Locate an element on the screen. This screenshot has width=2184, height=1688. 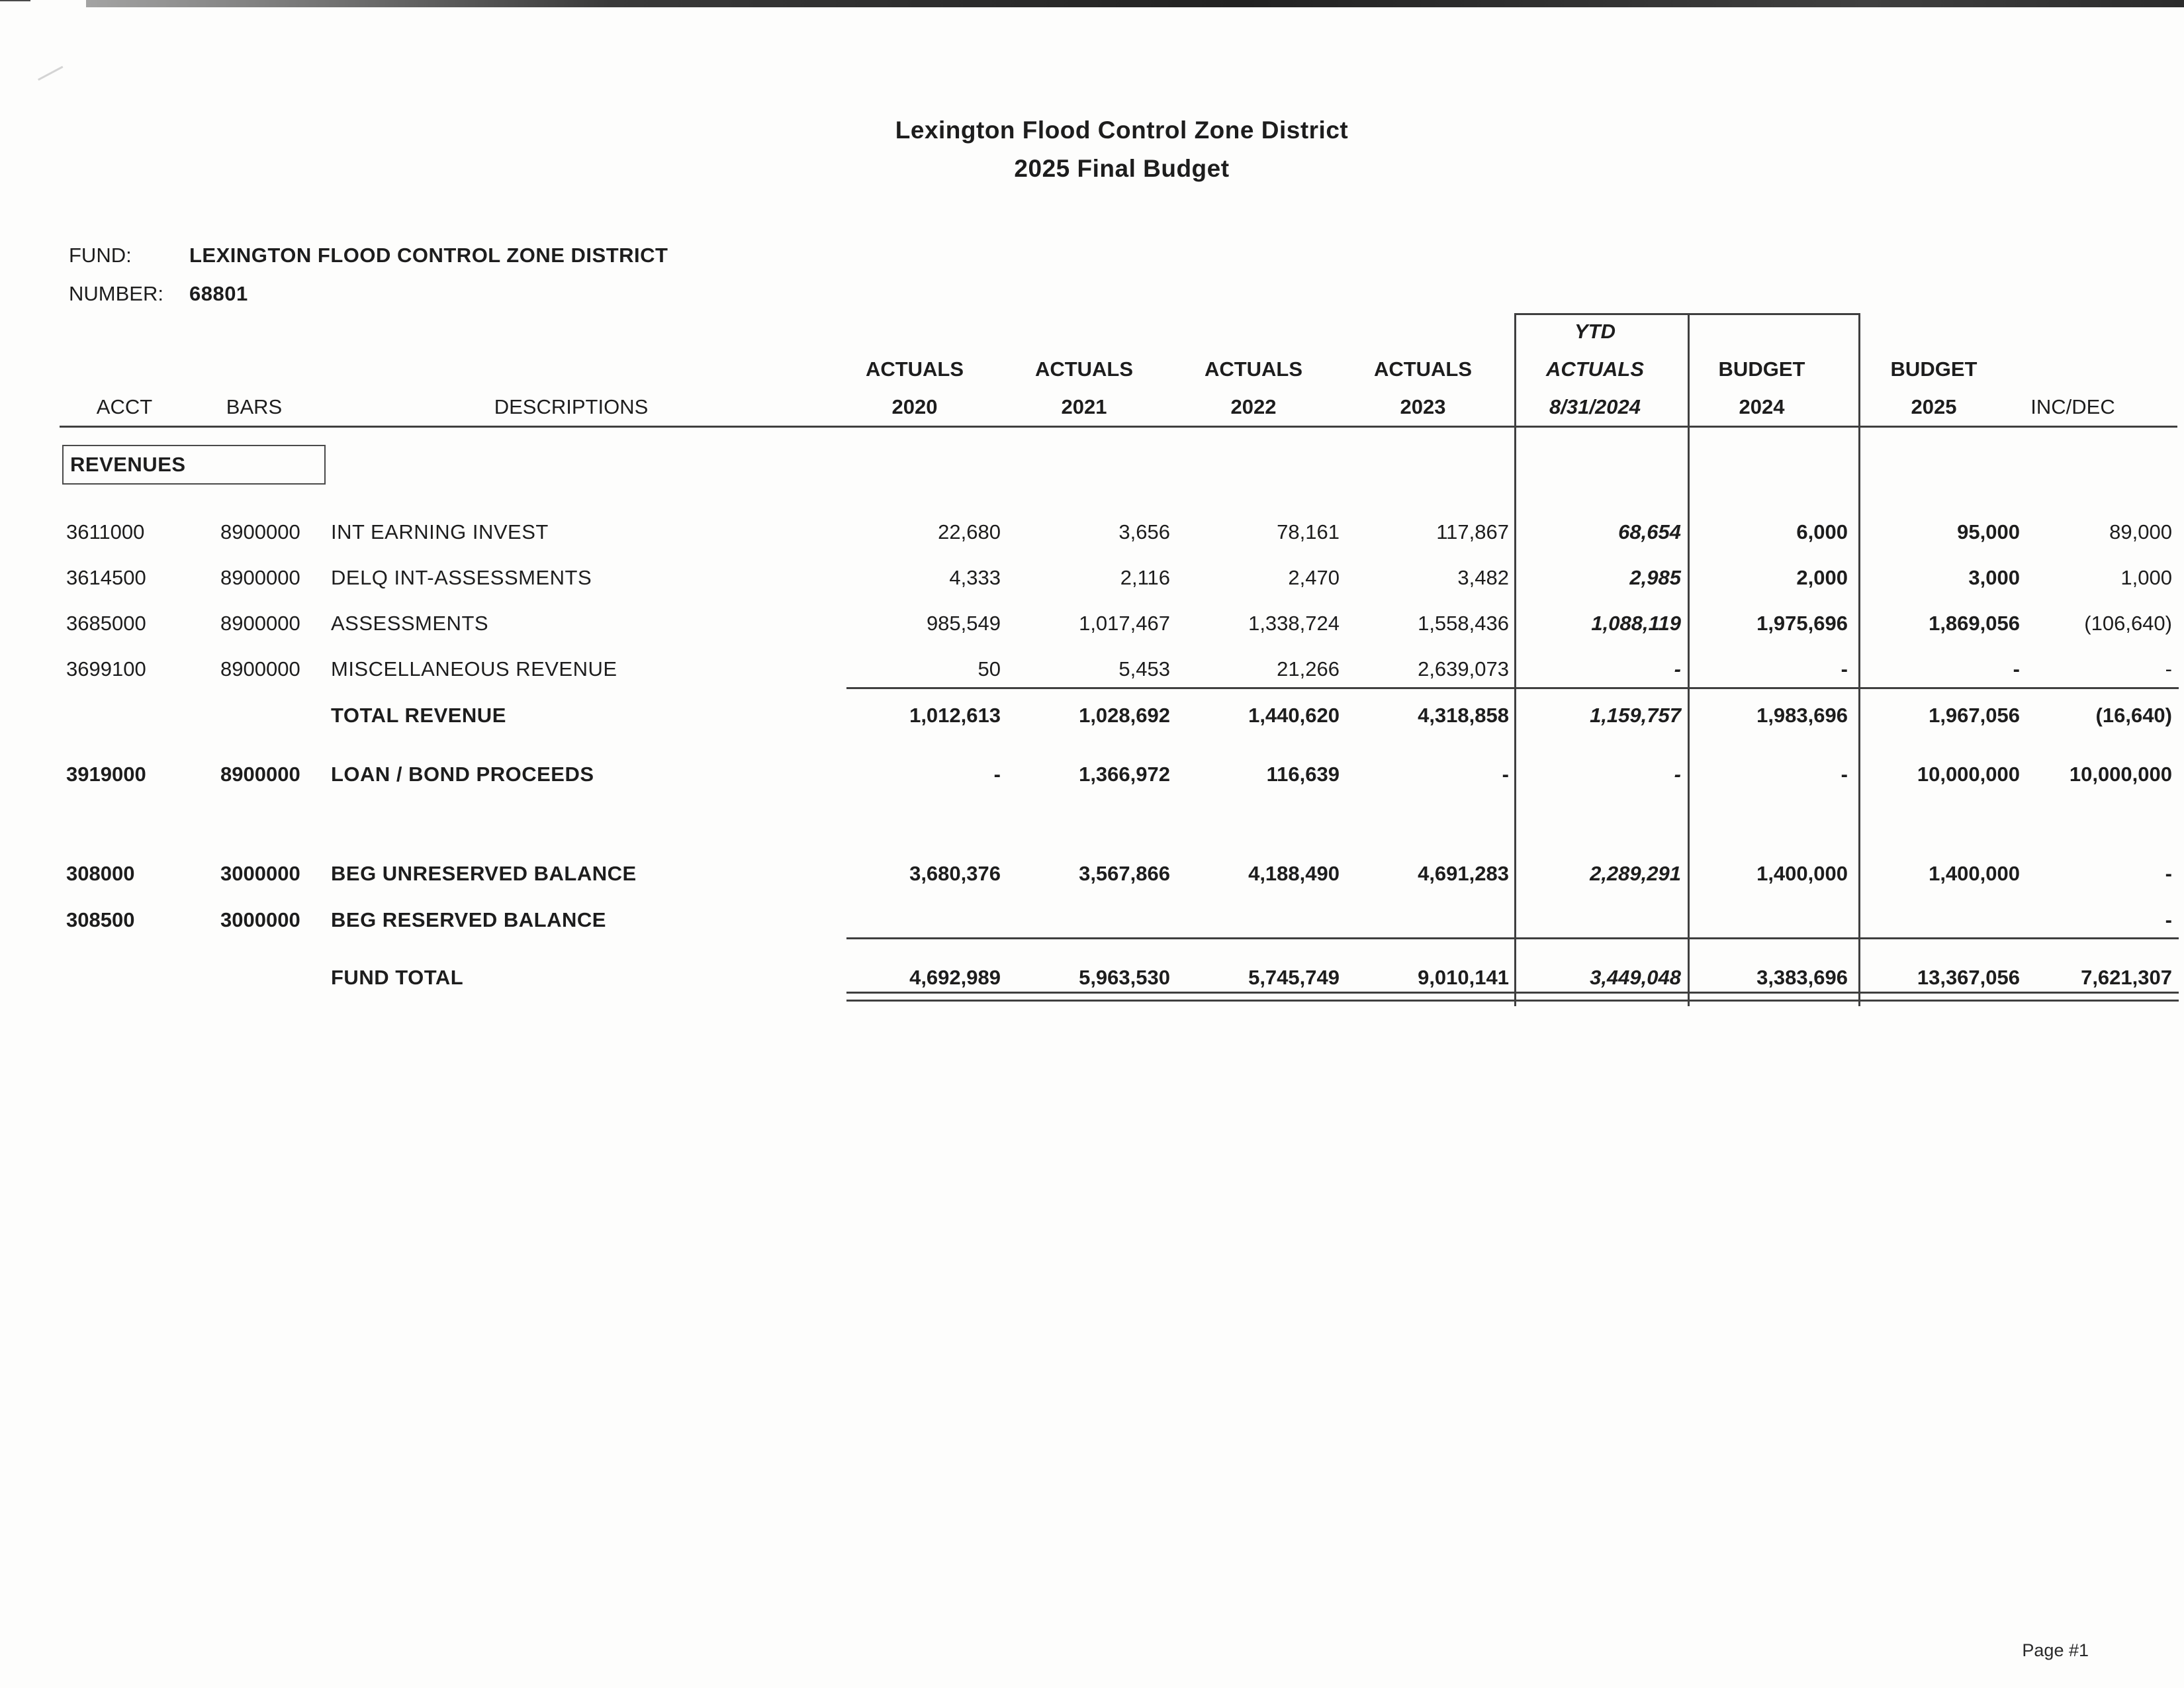
value-cell: 5,745,749 is located at coordinates (1294, 977).